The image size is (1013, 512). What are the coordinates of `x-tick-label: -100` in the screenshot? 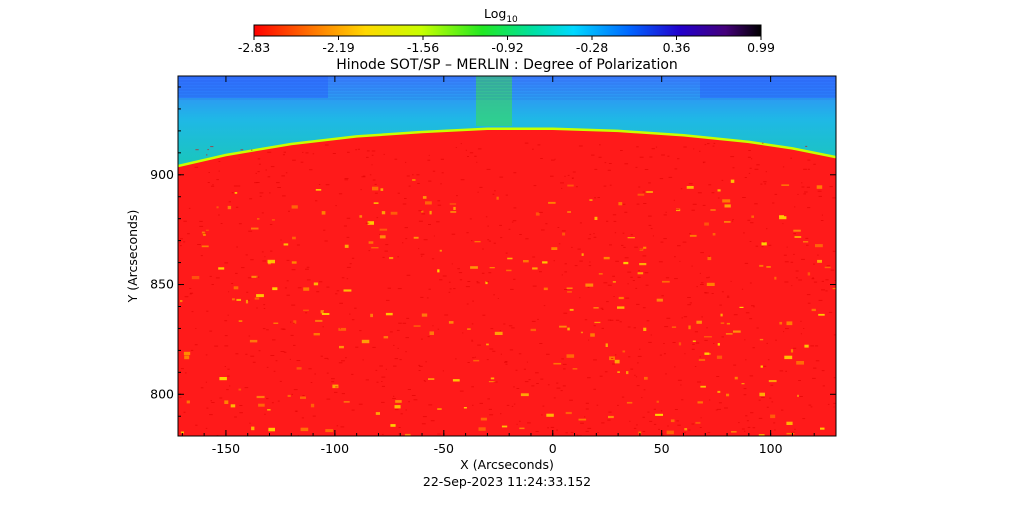 It's located at (335, 448).